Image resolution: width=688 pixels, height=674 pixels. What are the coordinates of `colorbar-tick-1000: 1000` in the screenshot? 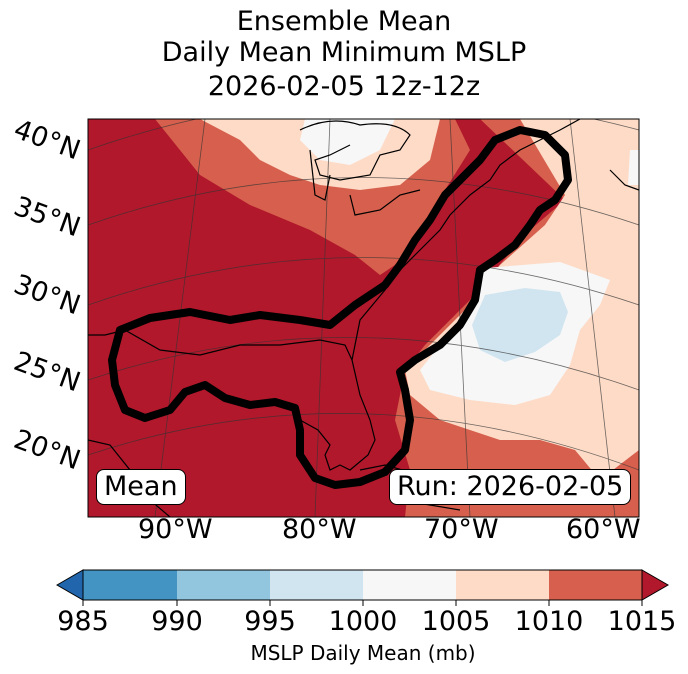 It's located at (363, 621).